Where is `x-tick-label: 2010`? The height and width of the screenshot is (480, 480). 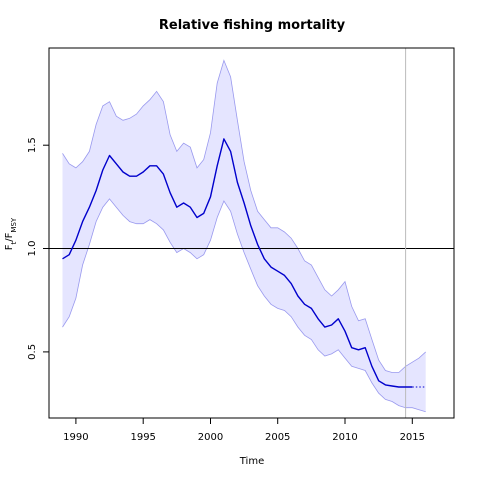 x-tick-label: 2010 is located at coordinates (344, 437).